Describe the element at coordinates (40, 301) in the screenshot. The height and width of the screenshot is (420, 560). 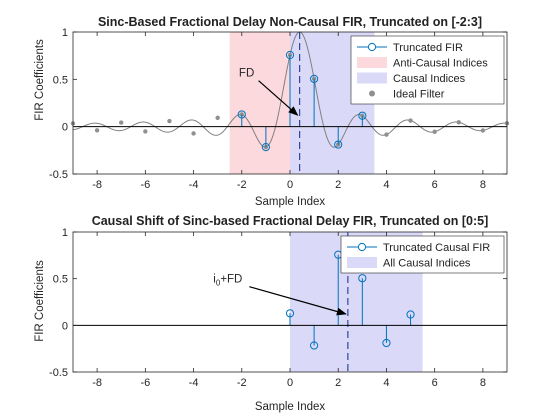
I see `bottom-y-axis-label: FIR Coefficients` at that location.